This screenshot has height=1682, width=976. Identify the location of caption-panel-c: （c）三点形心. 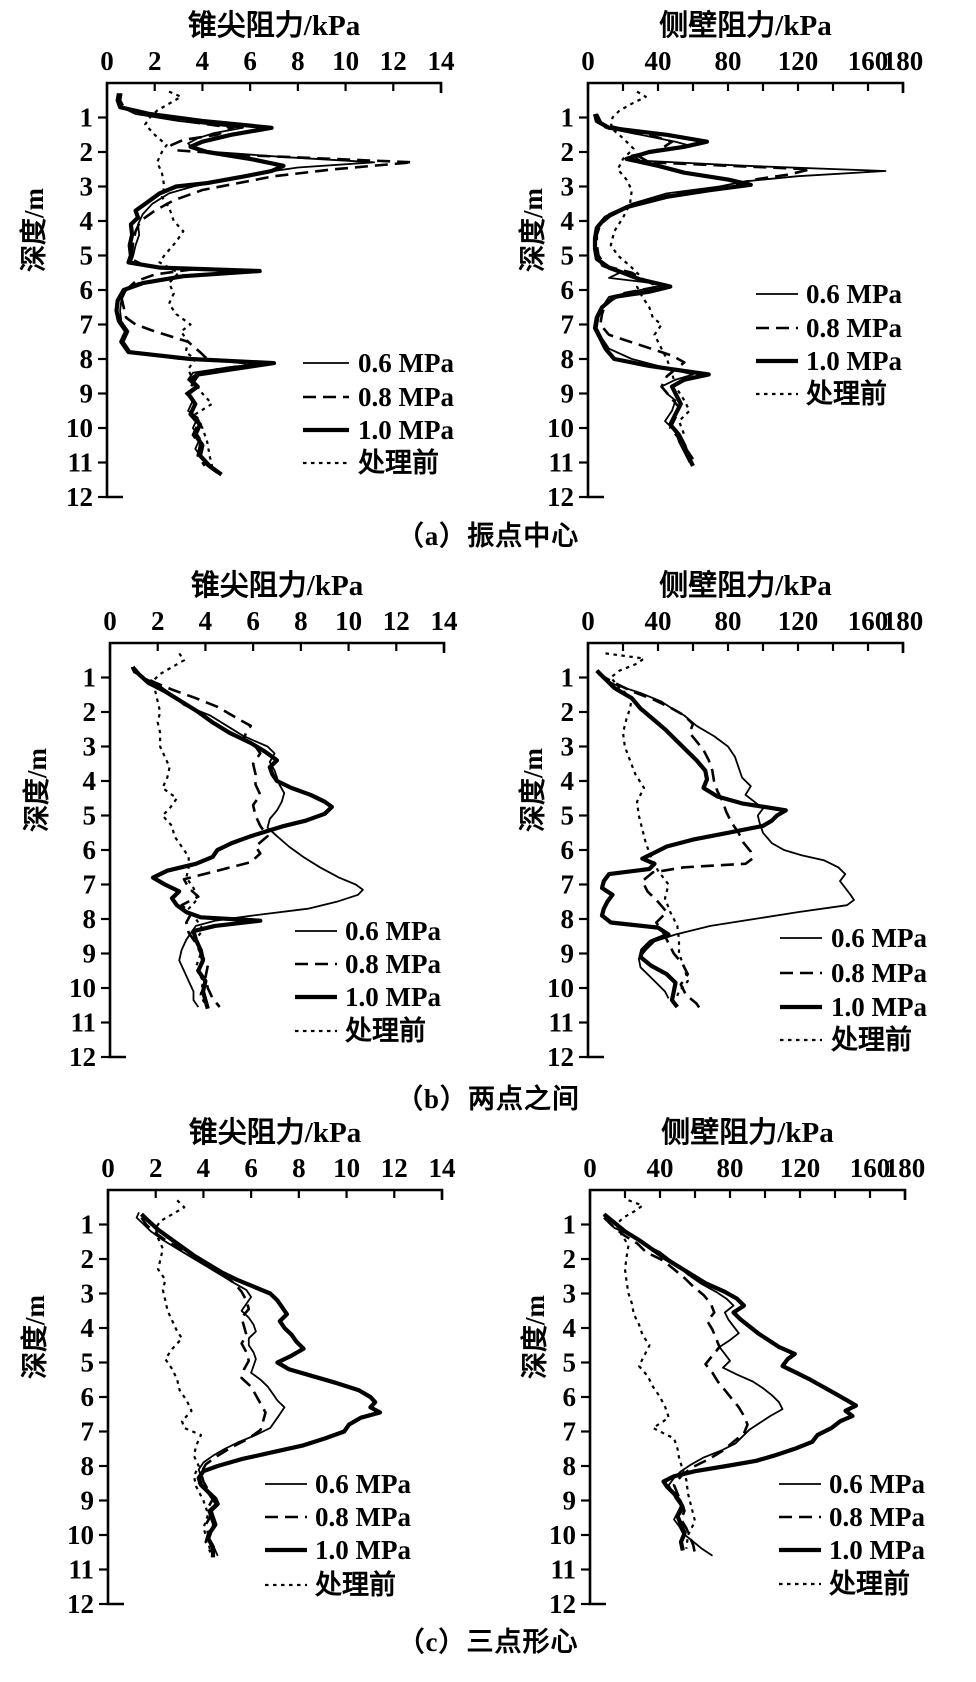
(488, 1642).